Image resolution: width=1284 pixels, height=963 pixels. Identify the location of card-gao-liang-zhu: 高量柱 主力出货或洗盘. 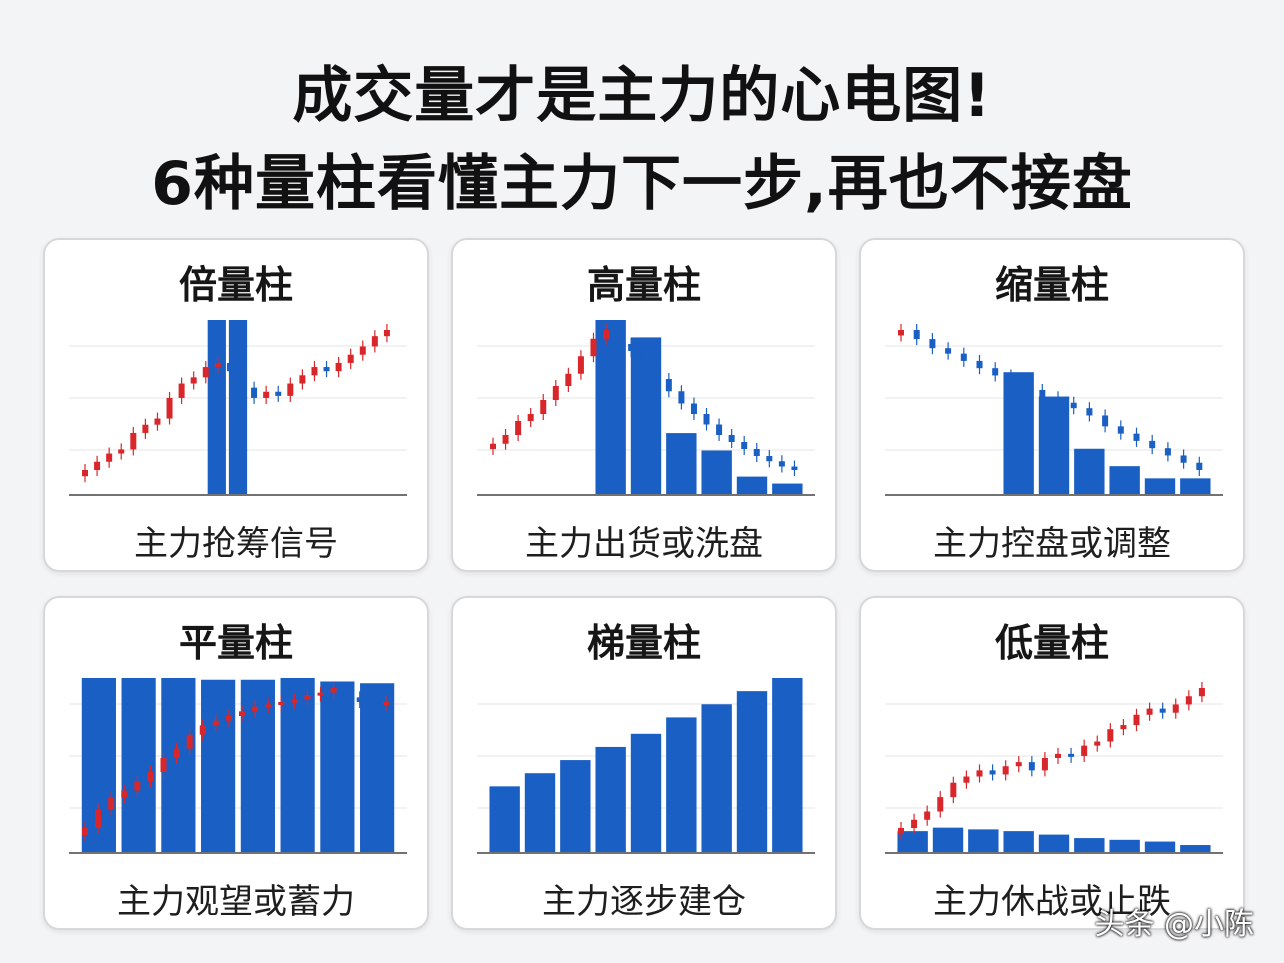
(644, 405).